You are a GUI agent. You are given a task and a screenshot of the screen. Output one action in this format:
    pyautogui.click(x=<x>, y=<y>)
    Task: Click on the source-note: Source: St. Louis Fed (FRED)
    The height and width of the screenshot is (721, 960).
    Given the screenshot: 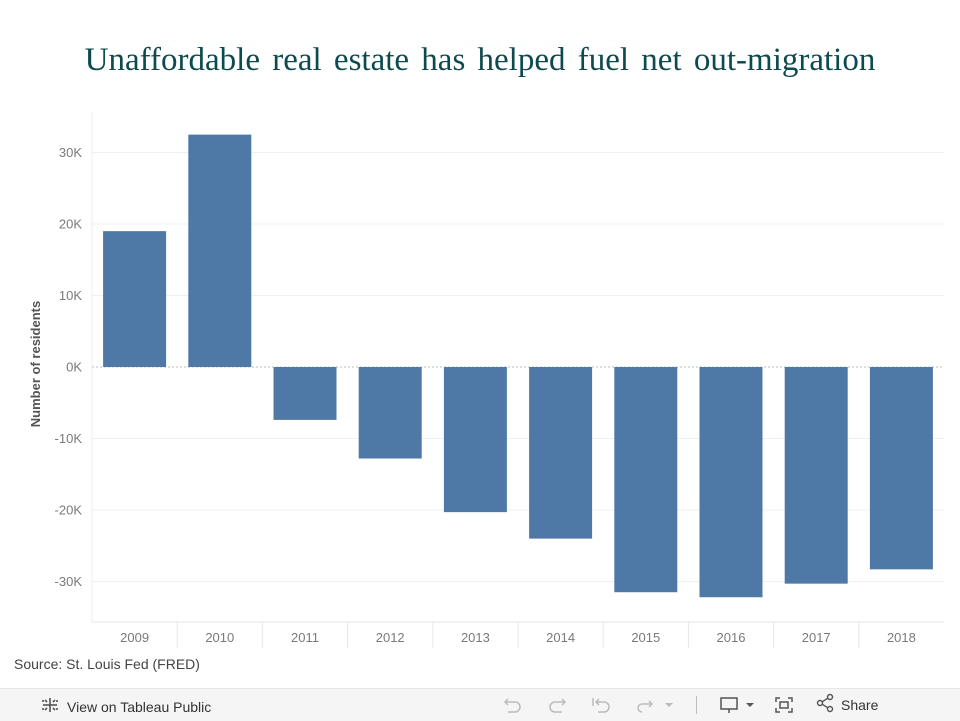 What is the action you would take?
    pyautogui.click(x=107, y=664)
    